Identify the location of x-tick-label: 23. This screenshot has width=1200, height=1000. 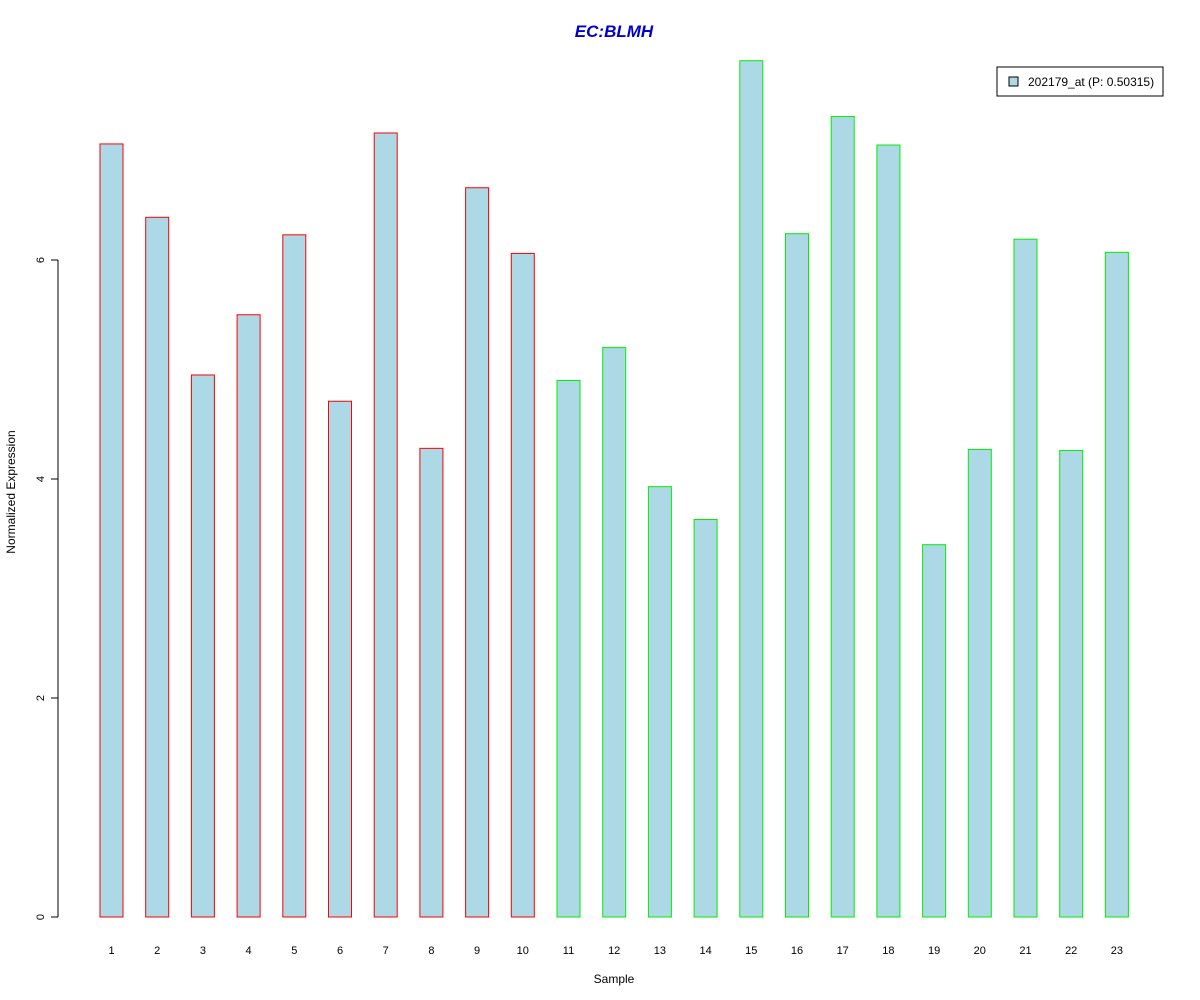
(1117, 951).